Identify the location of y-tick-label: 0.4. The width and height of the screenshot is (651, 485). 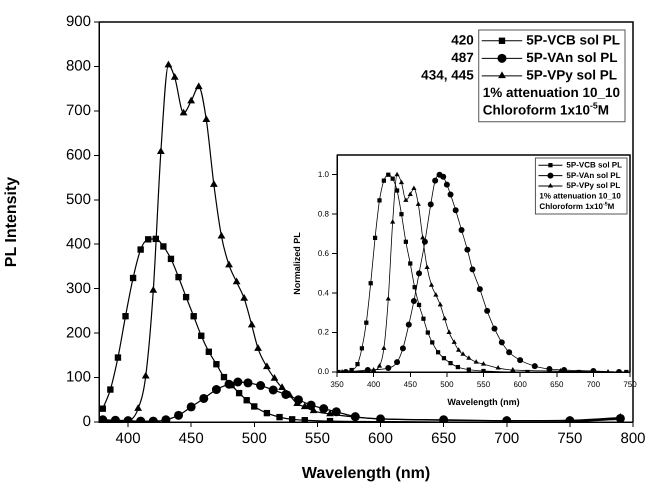
(324, 293).